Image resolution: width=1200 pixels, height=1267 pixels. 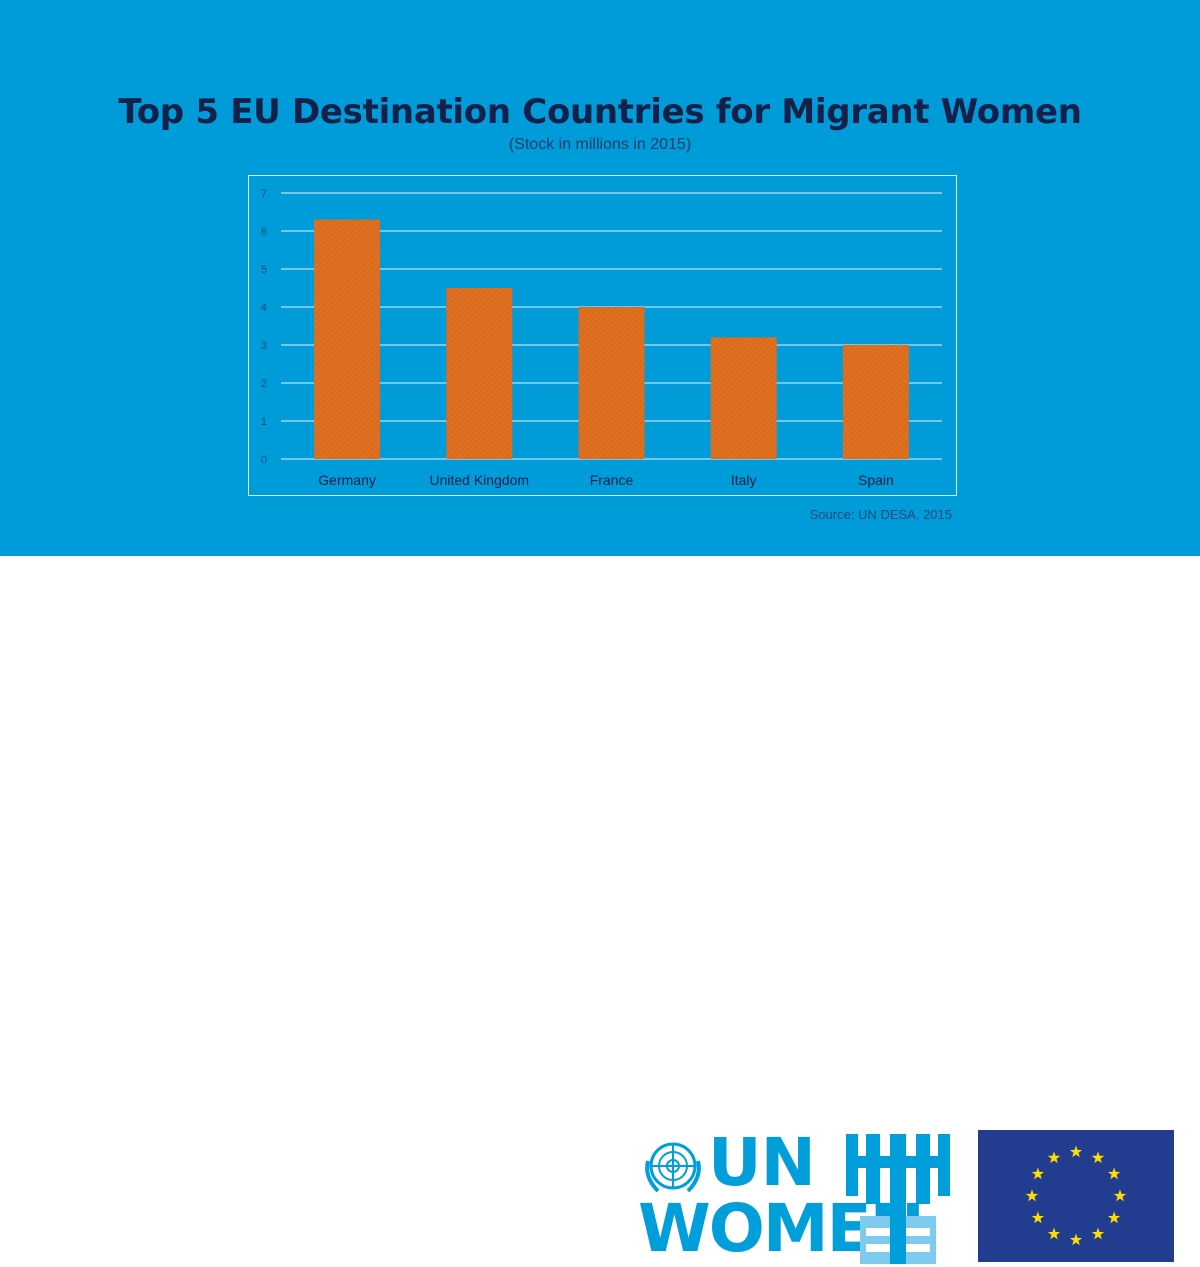 I want to click on x-tick-label: Germany, so click(x=347, y=480).